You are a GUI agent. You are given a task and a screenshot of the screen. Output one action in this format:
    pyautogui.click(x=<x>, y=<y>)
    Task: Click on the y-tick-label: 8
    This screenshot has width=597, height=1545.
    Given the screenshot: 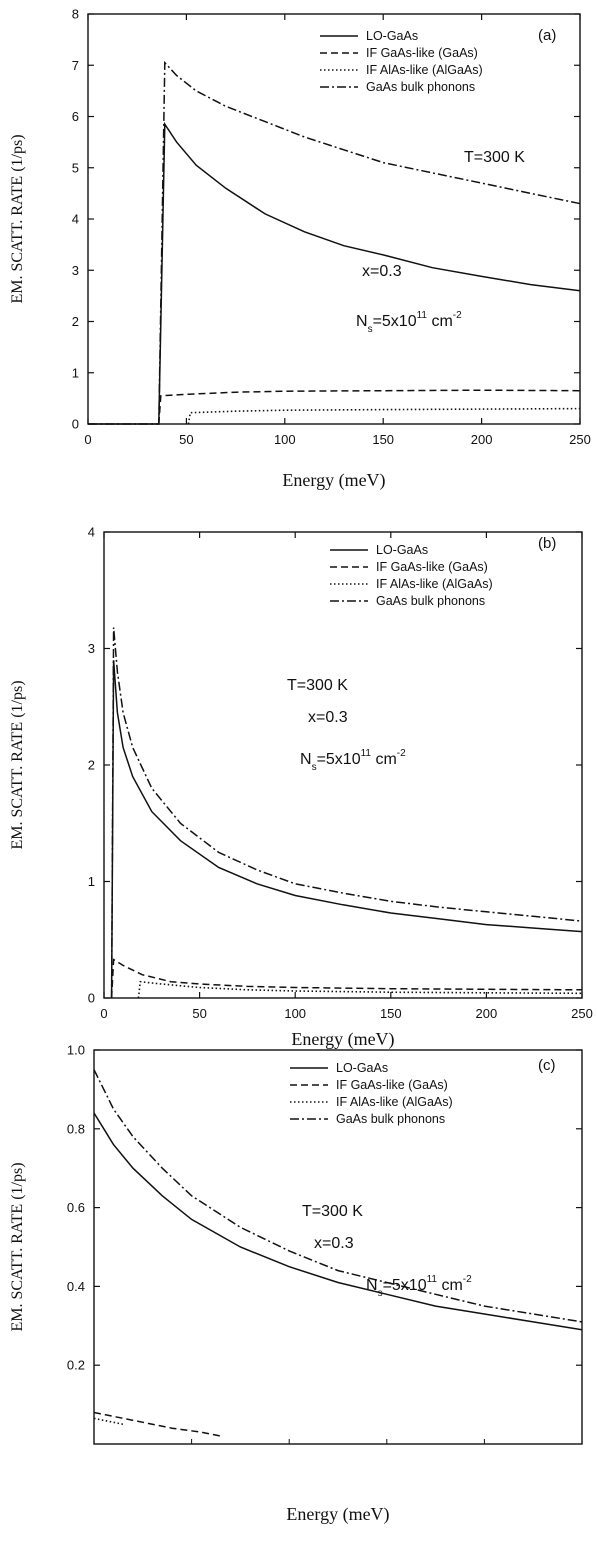 What is the action you would take?
    pyautogui.click(x=75, y=14)
    